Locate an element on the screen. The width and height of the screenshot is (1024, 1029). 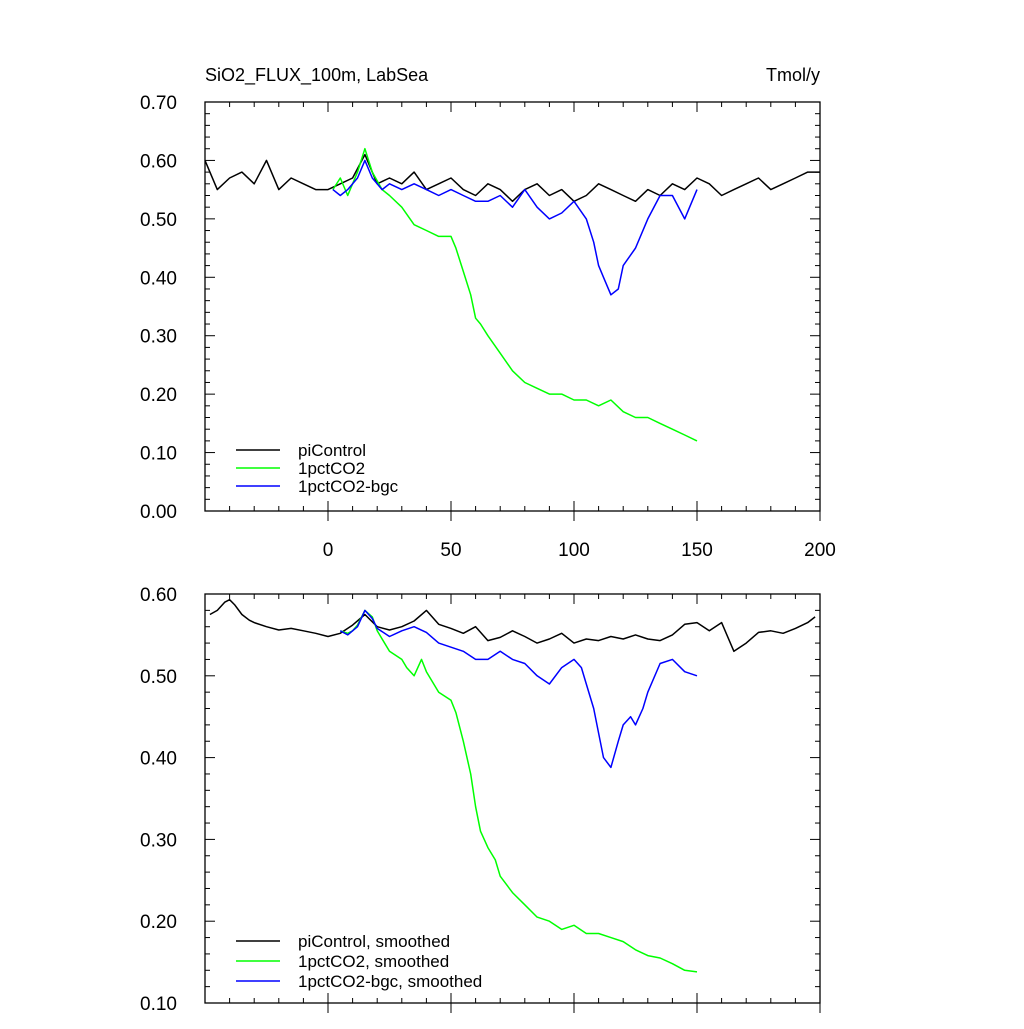
chart-units: Tmol/y is located at coordinates (793, 75).